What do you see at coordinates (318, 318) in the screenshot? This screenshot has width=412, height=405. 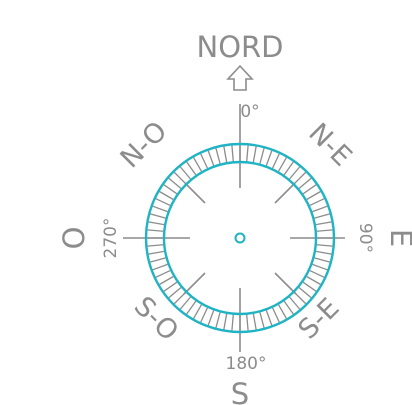 I see `label-southeast: S-E` at bounding box center [318, 318].